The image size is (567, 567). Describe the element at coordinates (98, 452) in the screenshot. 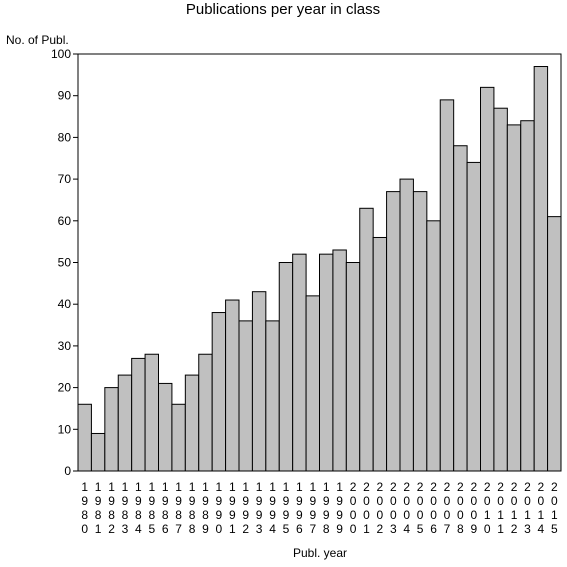

I see `bar-1981` at that location.